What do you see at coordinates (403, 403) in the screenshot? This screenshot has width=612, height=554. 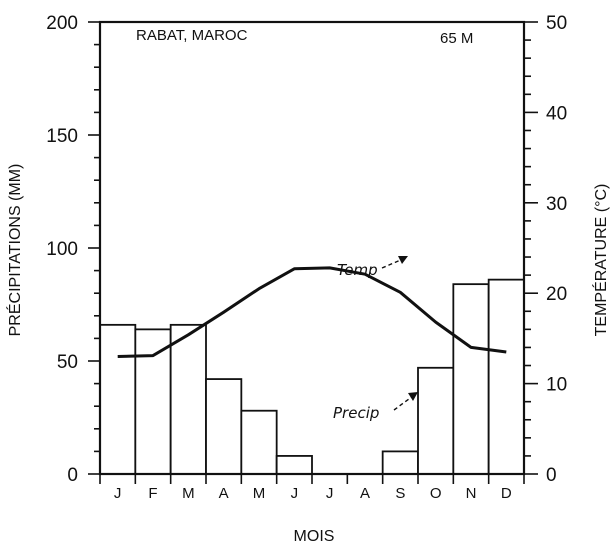 I see `precip-arrow` at bounding box center [403, 403].